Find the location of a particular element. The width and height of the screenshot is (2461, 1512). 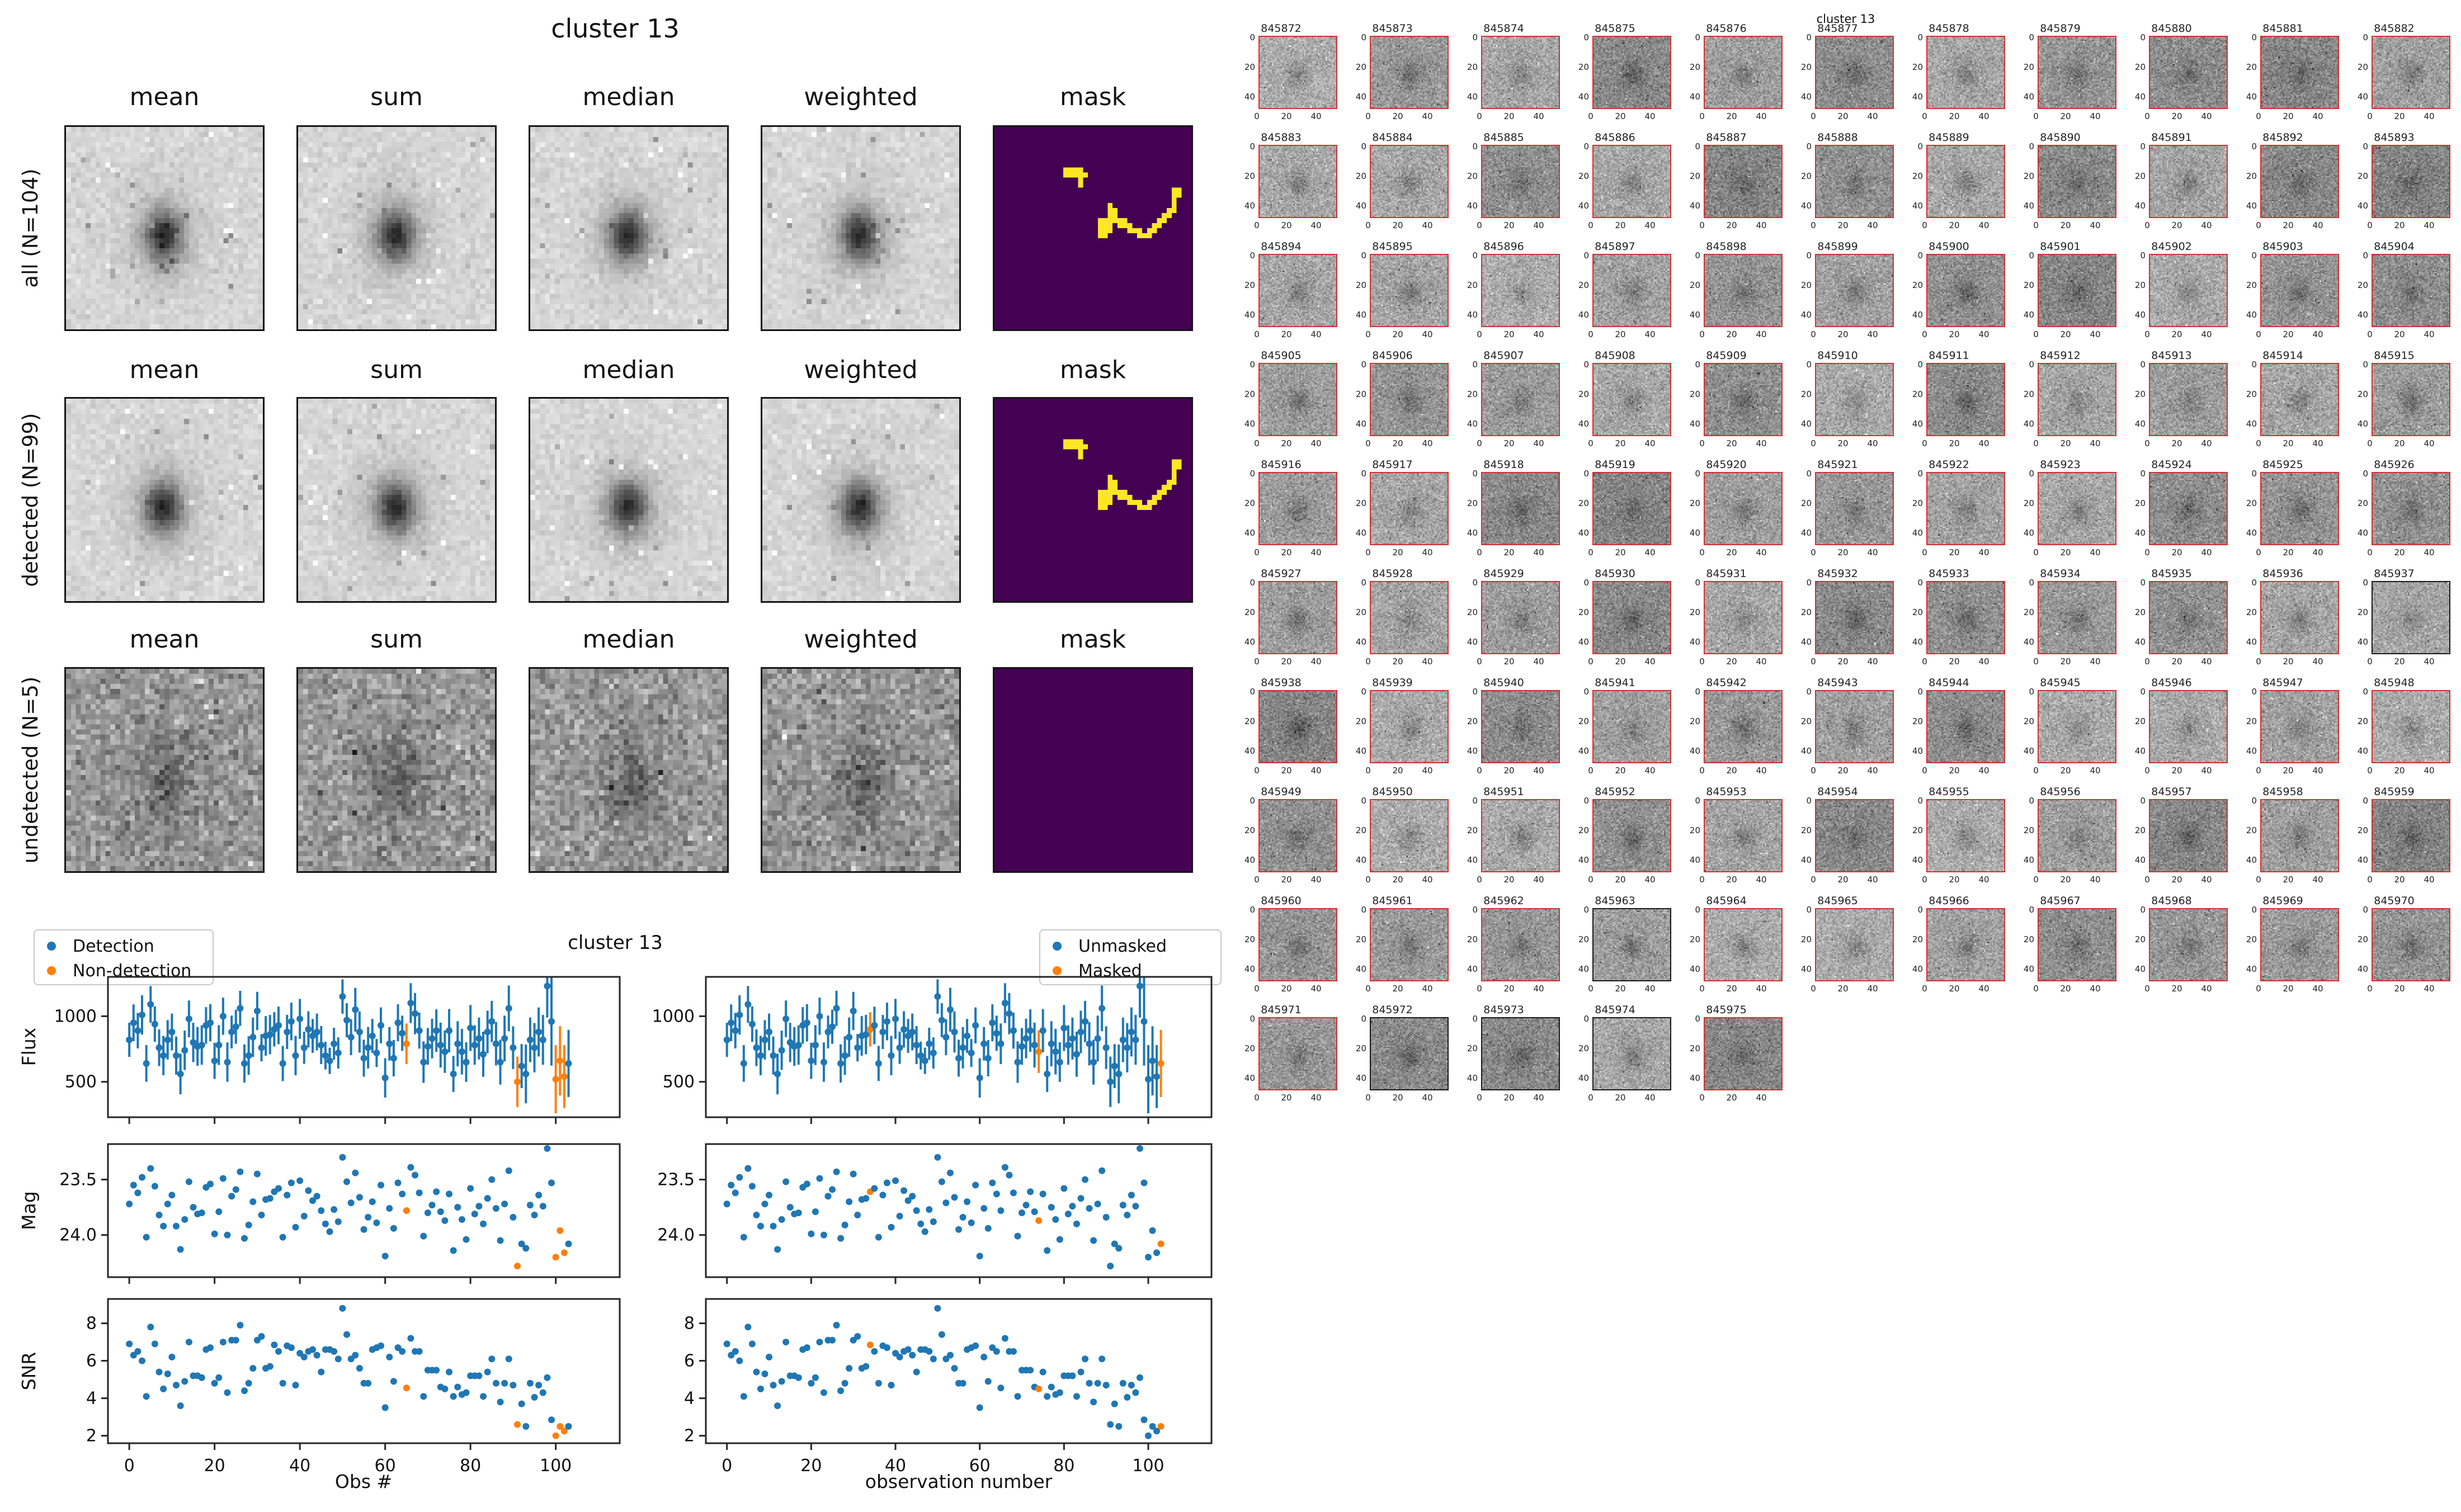

svg-text: 40 is located at coordinates (299, 1466).